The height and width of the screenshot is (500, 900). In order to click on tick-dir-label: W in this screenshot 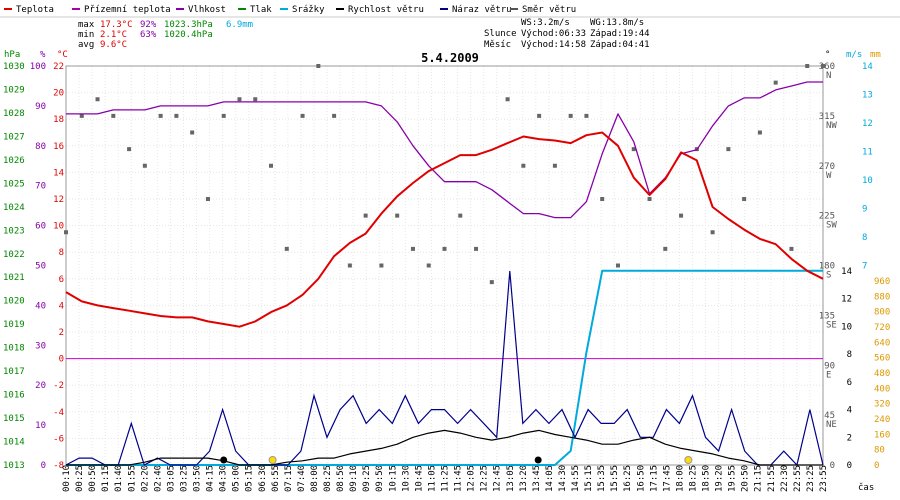, I will do `click(829, 176)`.